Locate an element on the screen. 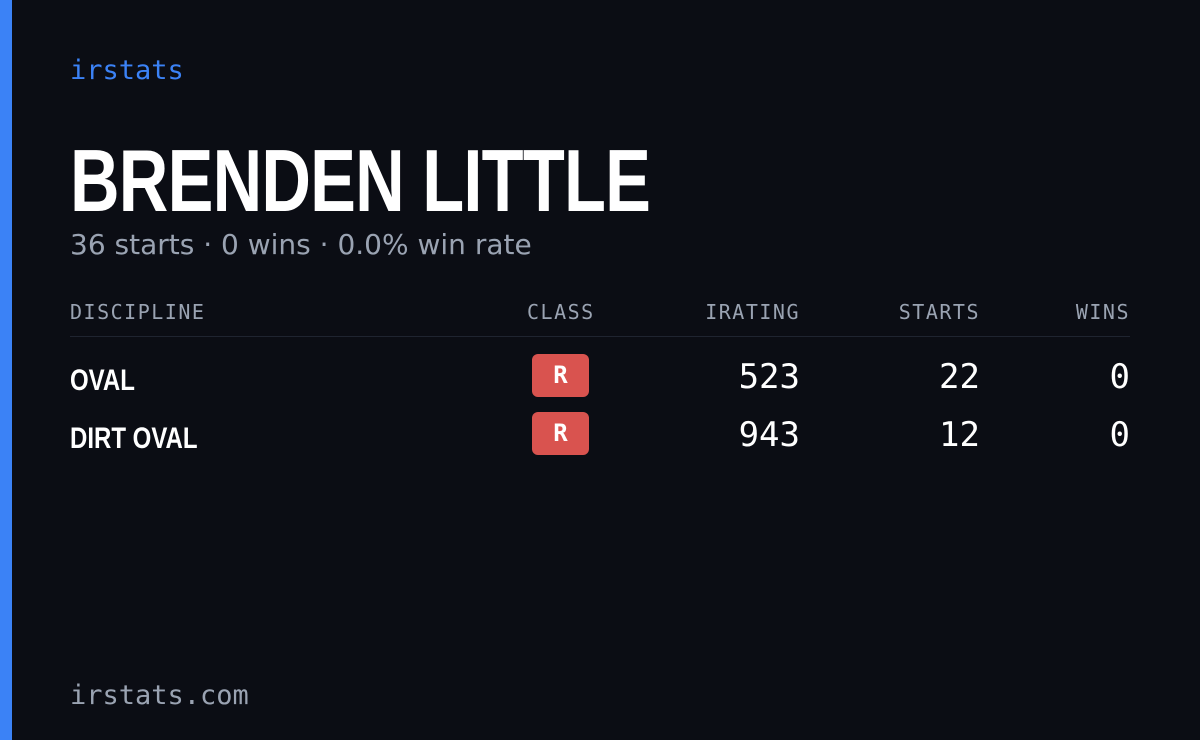  column-header: CLASS is located at coordinates (561, 312).